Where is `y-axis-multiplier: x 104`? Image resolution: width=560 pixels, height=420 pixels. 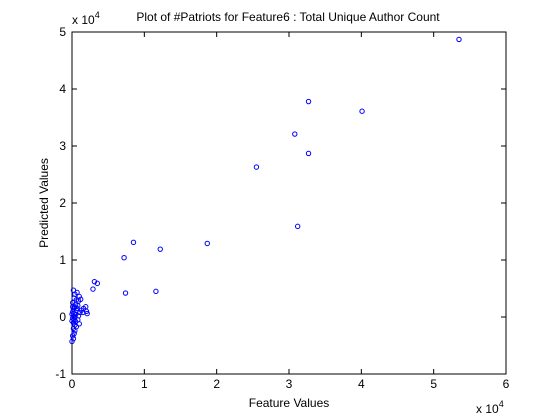 y-axis-multiplier: x 104 is located at coordinates (86, 18).